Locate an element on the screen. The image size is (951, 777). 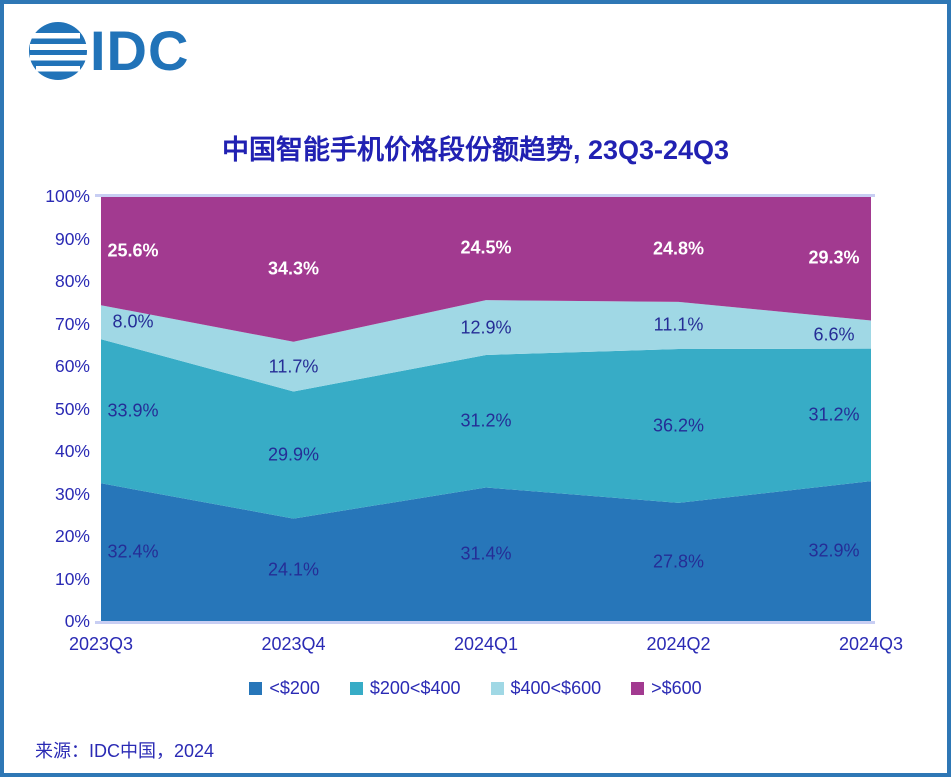
data-label-600-2024q3: 29.3% is located at coordinates (834, 257).